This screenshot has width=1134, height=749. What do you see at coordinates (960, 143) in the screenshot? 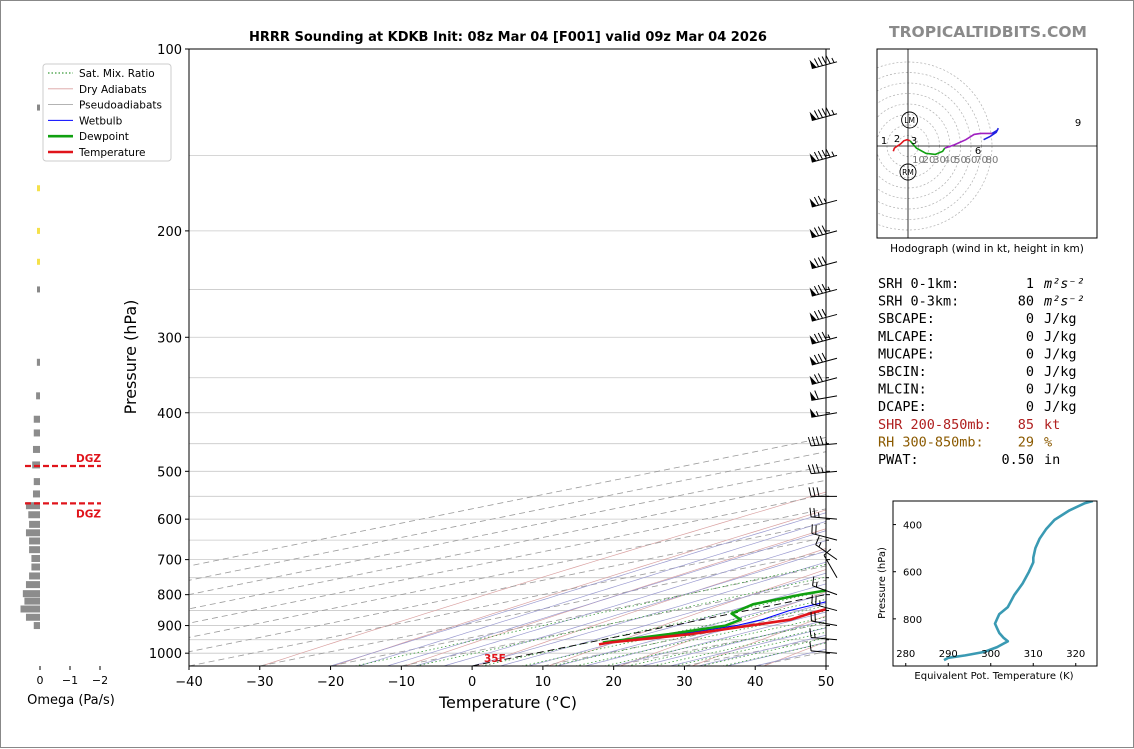
I see `hodograph-rings` at bounding box center [960, 143].